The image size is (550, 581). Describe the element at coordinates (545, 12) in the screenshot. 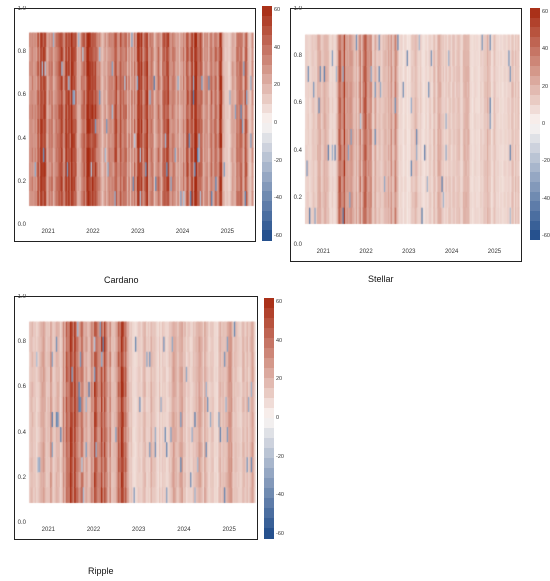

I see `colorbar-tick-label: 60` at that location.